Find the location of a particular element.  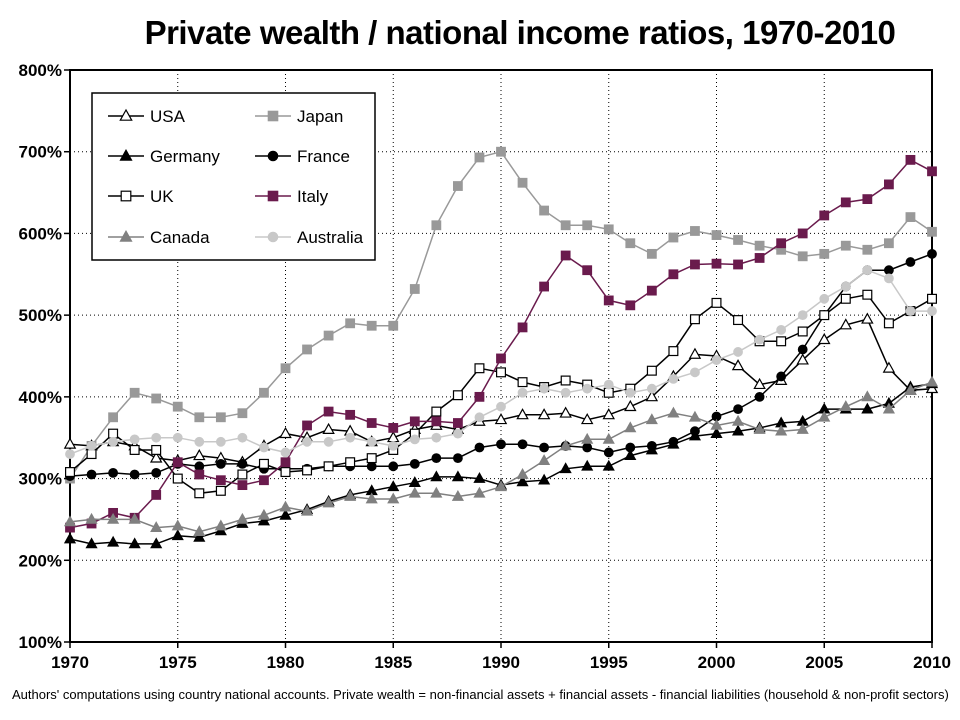

legend-label-france: France is located at coordinates (323, 156).